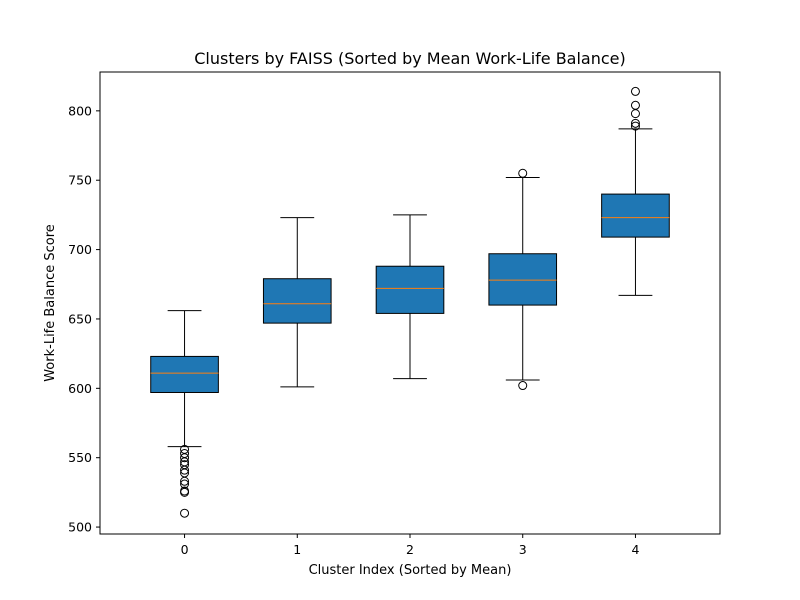 This screenshot has height=600, width=800. I want to click on x-tick-label: 3, so click(523, 549).